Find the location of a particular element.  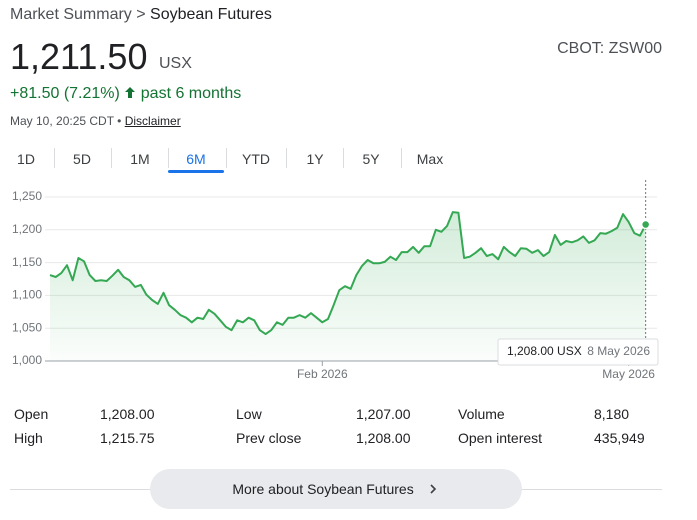

y-tick-label: 1,250 is located at coordinates (27, 196).